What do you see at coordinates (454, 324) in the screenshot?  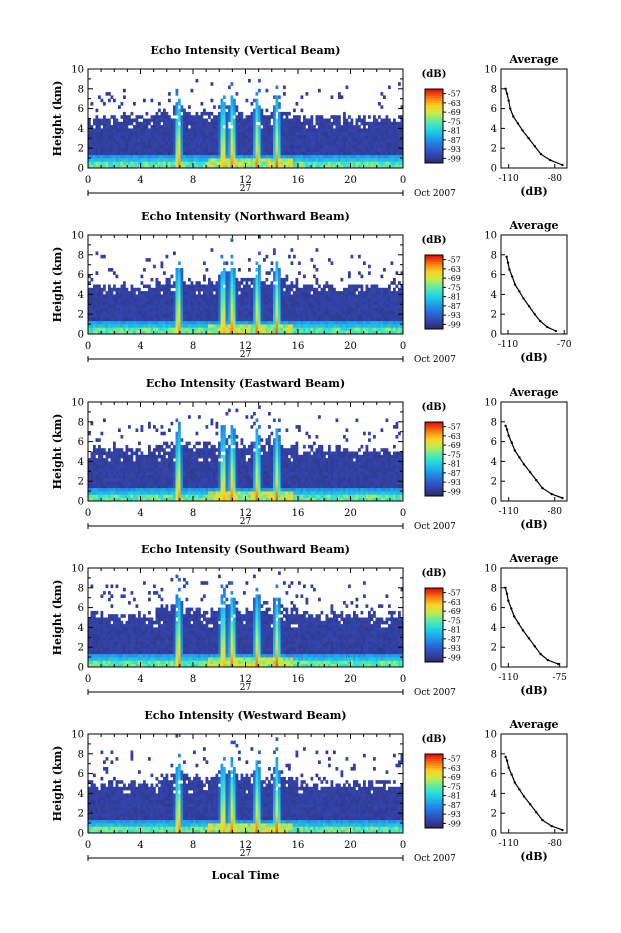 I see `colorbar-tick-label: -99` at bounding box center [454, 324].